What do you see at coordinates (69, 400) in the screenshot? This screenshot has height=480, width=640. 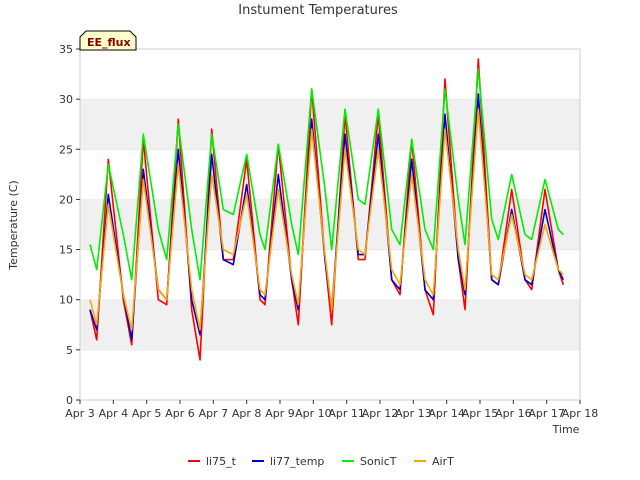 I see `y-tick-label: 0` at bounding box center [69, 400].